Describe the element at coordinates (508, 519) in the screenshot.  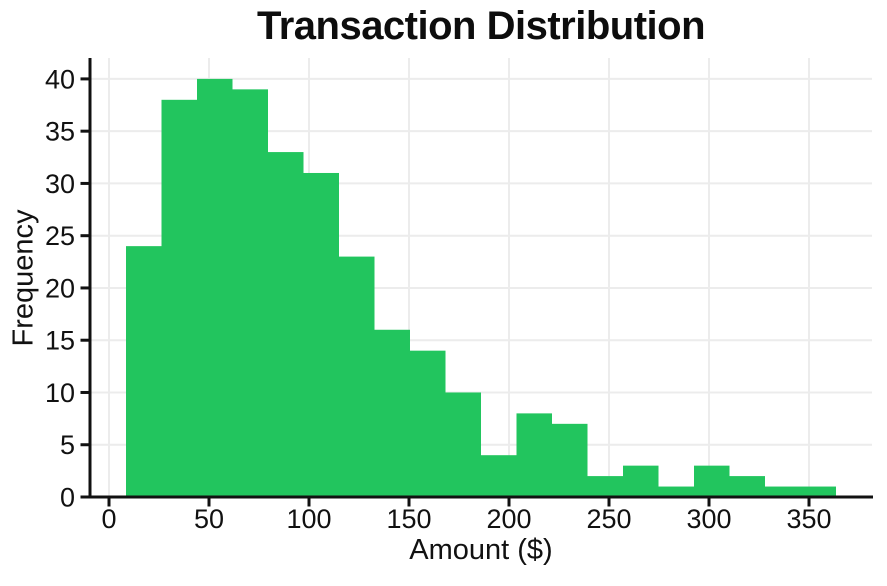
I see `x-tick-label: 200` at that location.